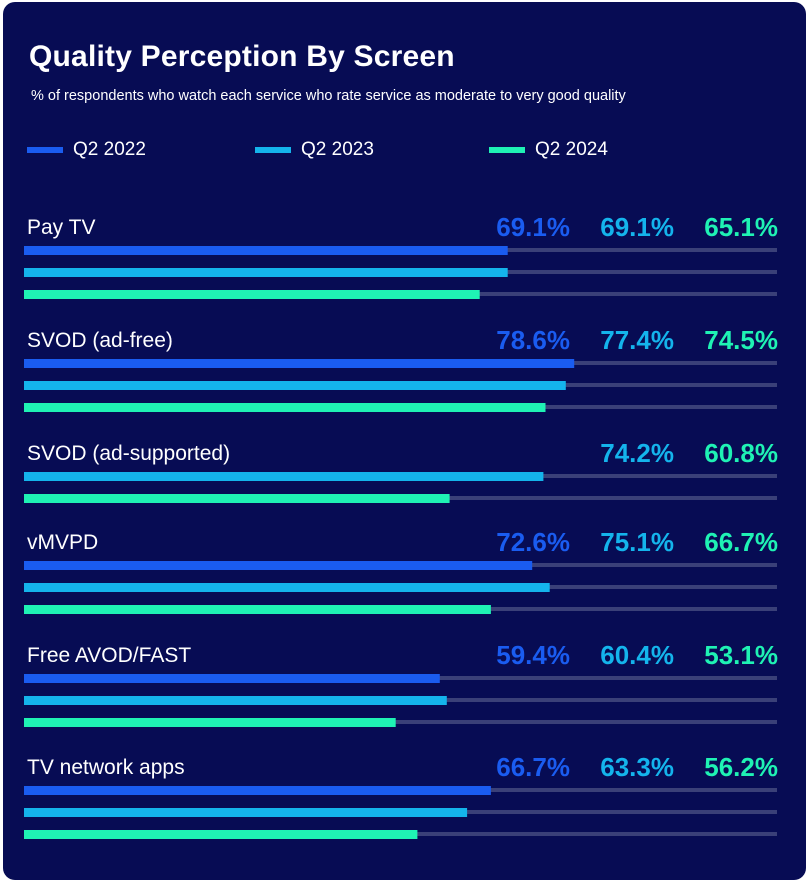  I want to click on data-label: 53.1%, so click(741, 655).